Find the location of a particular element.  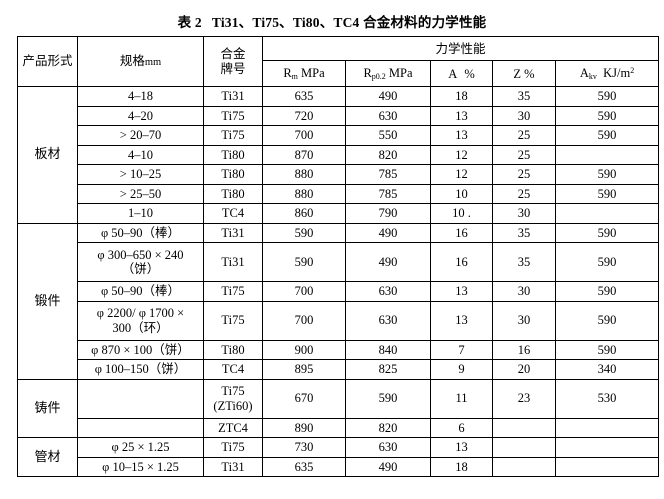

header-row-sub: Rm MPa Rp0.2 MPa A % Z % Akv KJ/m2 is located at coordinates (339, 73).